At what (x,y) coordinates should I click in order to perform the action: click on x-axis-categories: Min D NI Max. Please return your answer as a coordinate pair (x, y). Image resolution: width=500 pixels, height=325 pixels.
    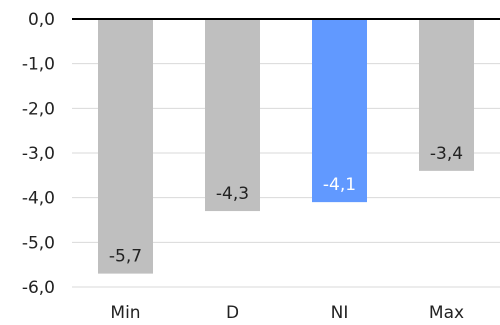
    Looking at the image, I should click on (287, 313).